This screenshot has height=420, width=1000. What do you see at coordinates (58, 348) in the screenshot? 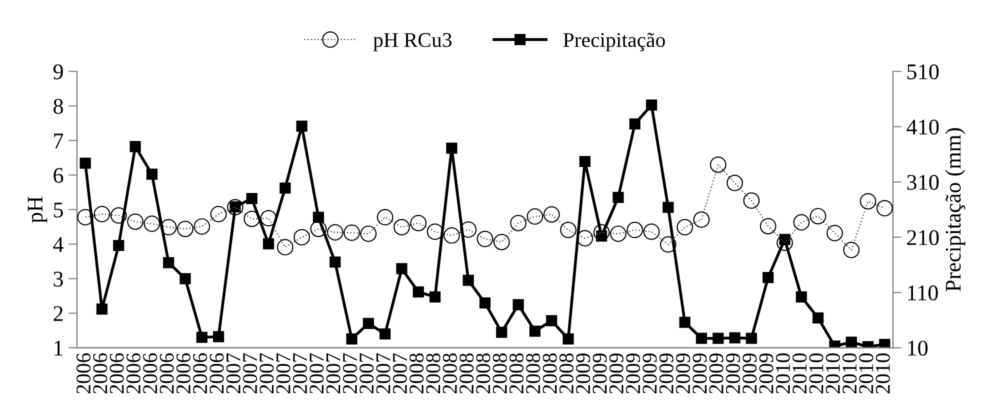
I see `y-tick-label: 1` at bounding box center [58, 348].